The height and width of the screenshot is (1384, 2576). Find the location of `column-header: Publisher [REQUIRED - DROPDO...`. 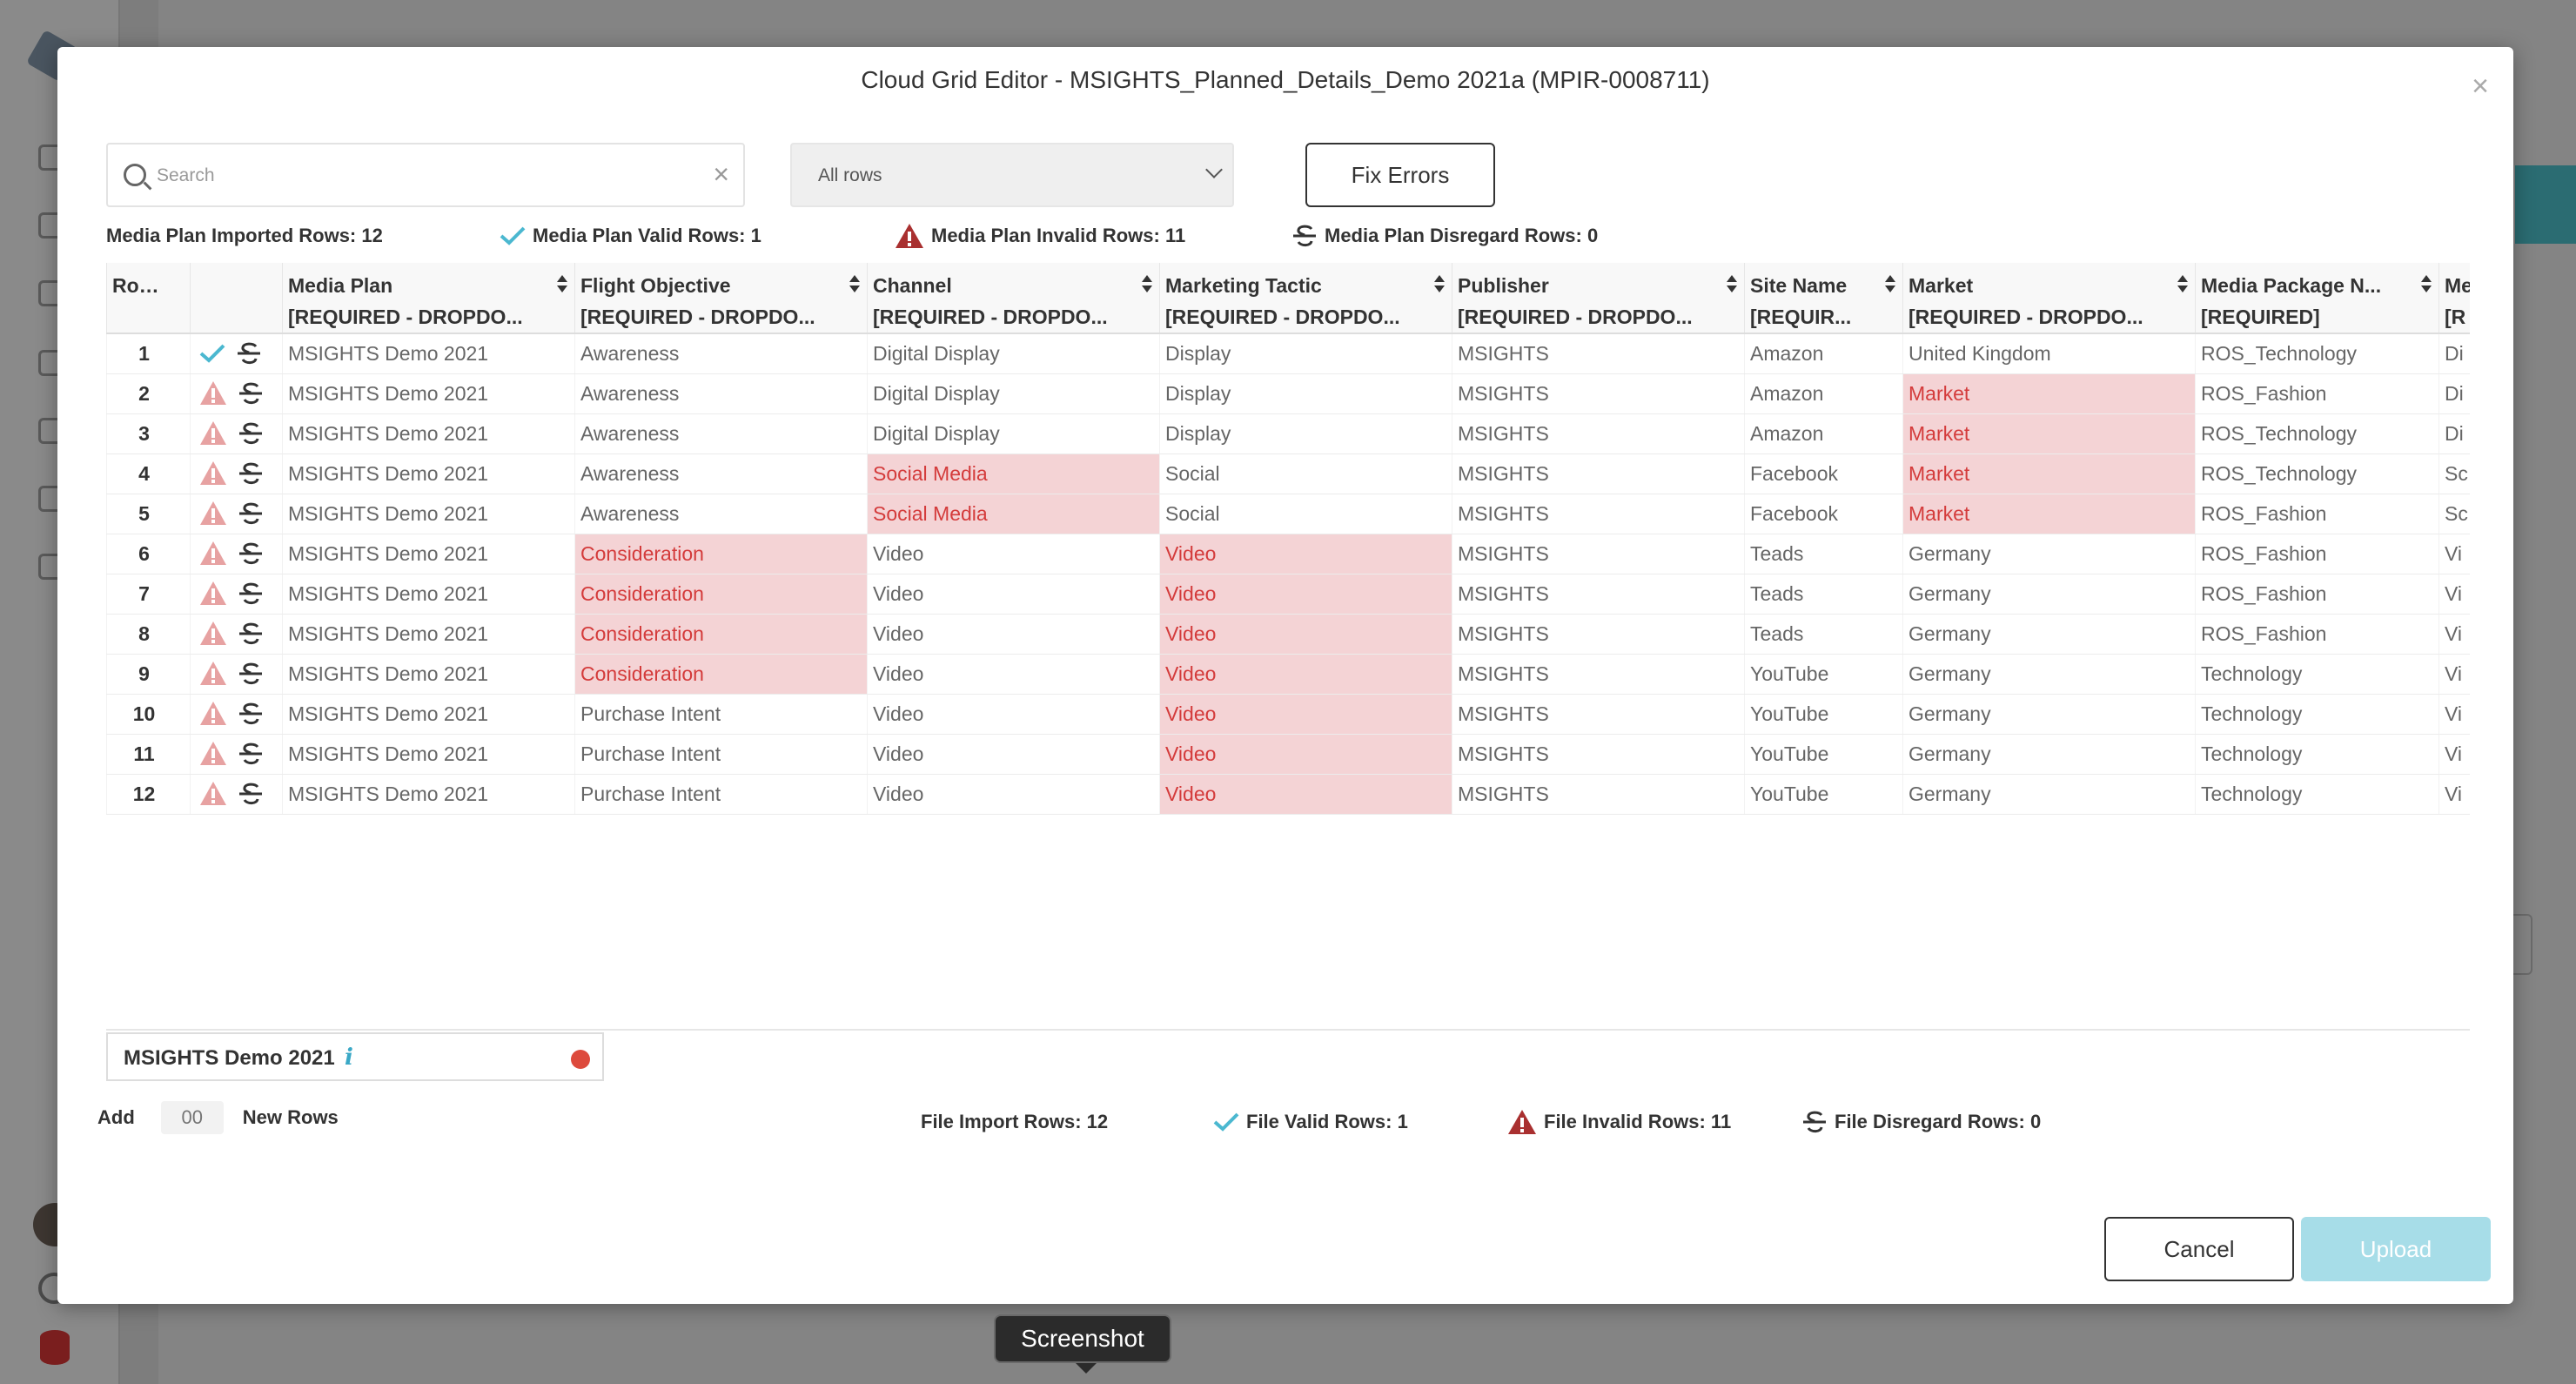

column-header: Publisher [REQUIRED - DROPDO... is located at coordinates (1599, 298).